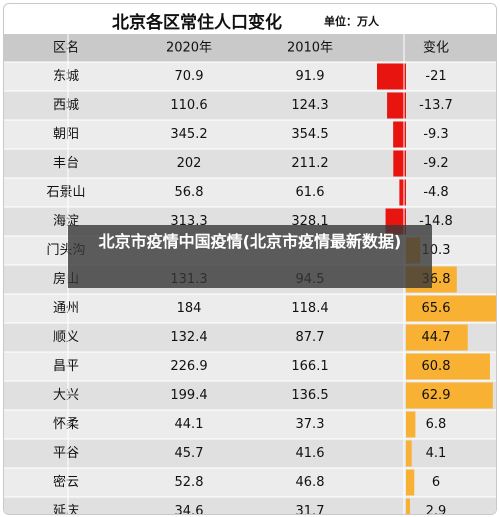 The width and height of the screenshot is (500, 517). I want to click on value-2020: 52.8, so click(189, 482).